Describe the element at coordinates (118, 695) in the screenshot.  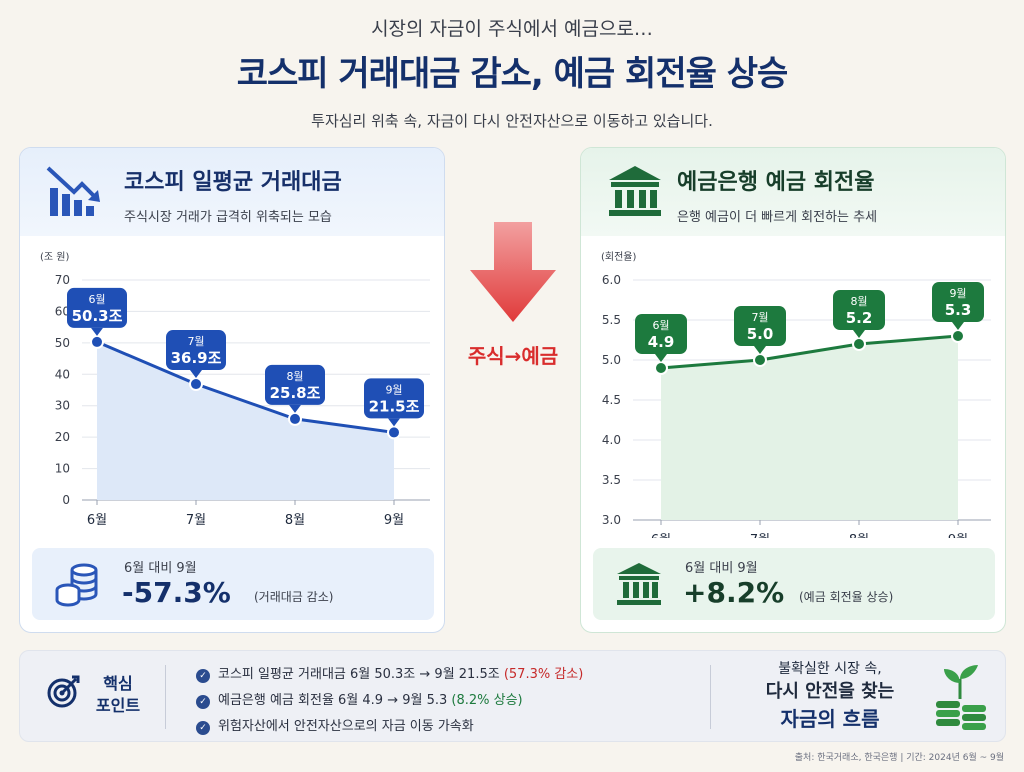
I see `key-points-label: 핵심 포인트` at that location.